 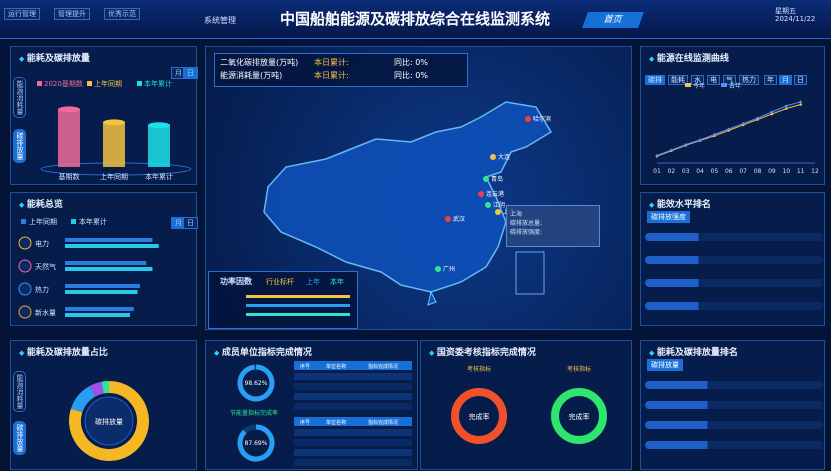 What do you see at coordinates (341, 70) in the screenshot?
I see `summary-box` at bounding box center [341, 70].